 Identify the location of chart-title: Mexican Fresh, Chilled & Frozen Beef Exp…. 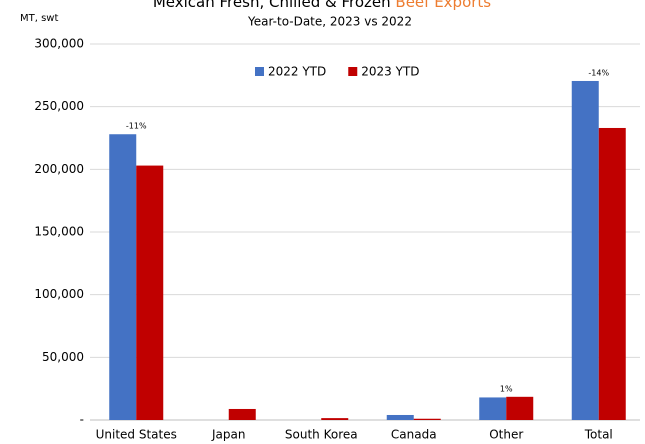
(322, 5).